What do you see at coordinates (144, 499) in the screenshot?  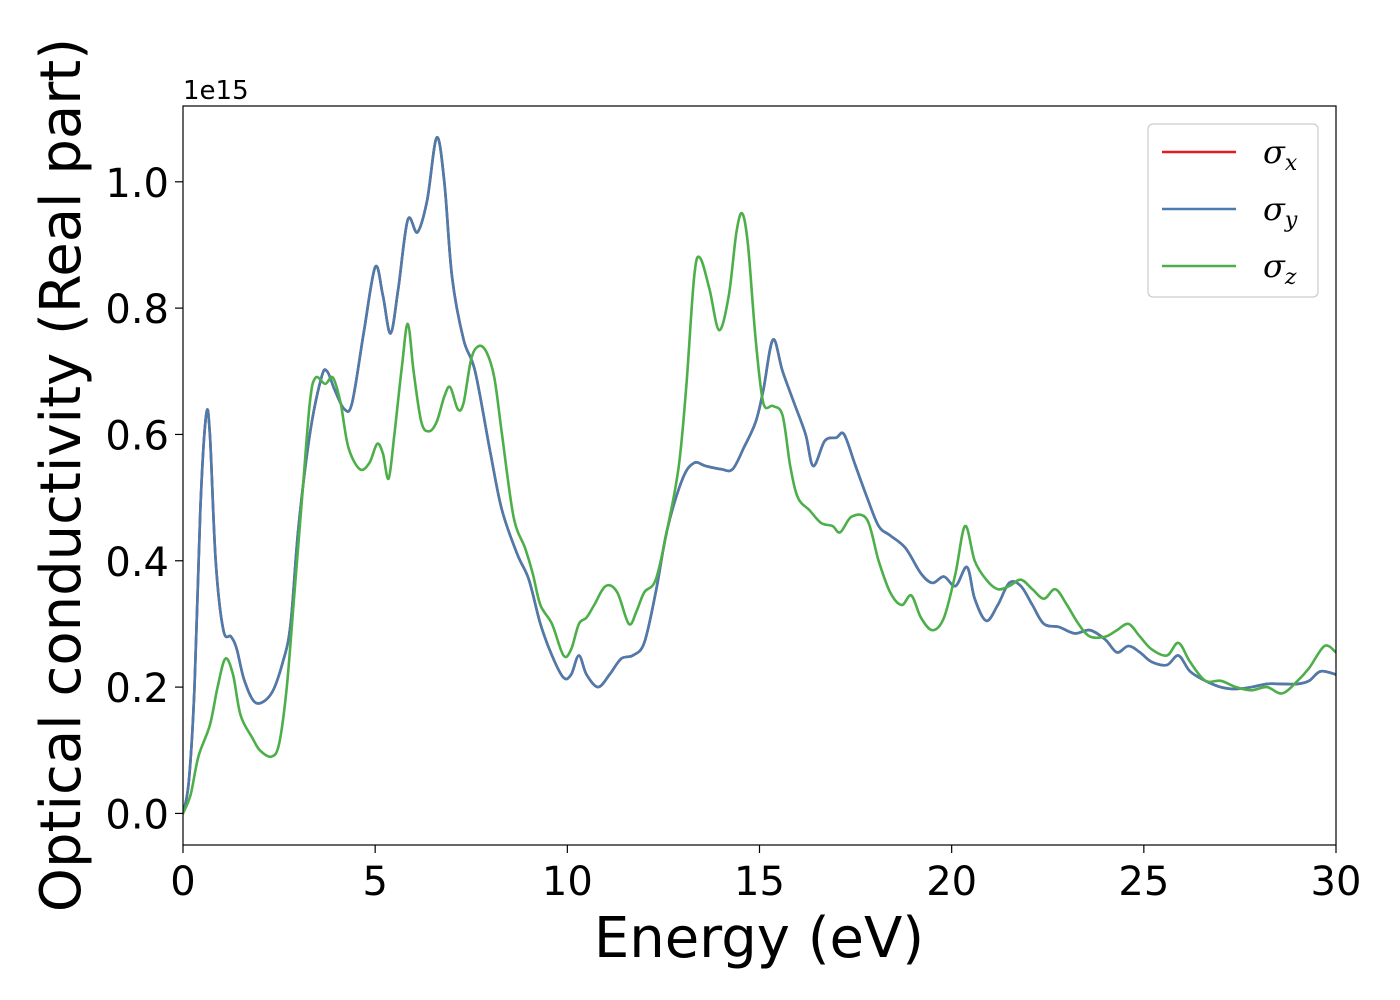 I see `y-axis-ticks: 0.0 0.2 0.4 0.6 0.8 1.0` at bounding box center [144, 499].